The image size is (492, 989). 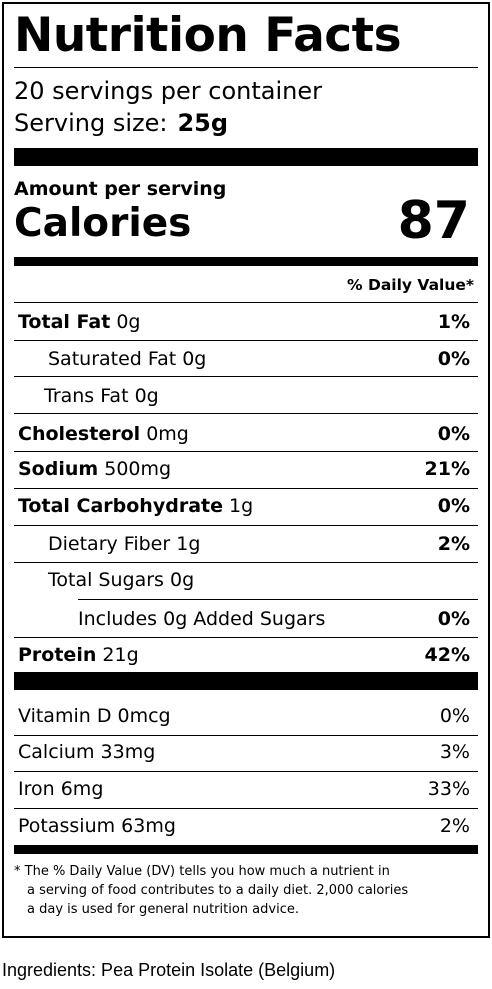 I want to click on nutrient-row-total-fat: Total Fat 0g, so click(x=79, y=322).